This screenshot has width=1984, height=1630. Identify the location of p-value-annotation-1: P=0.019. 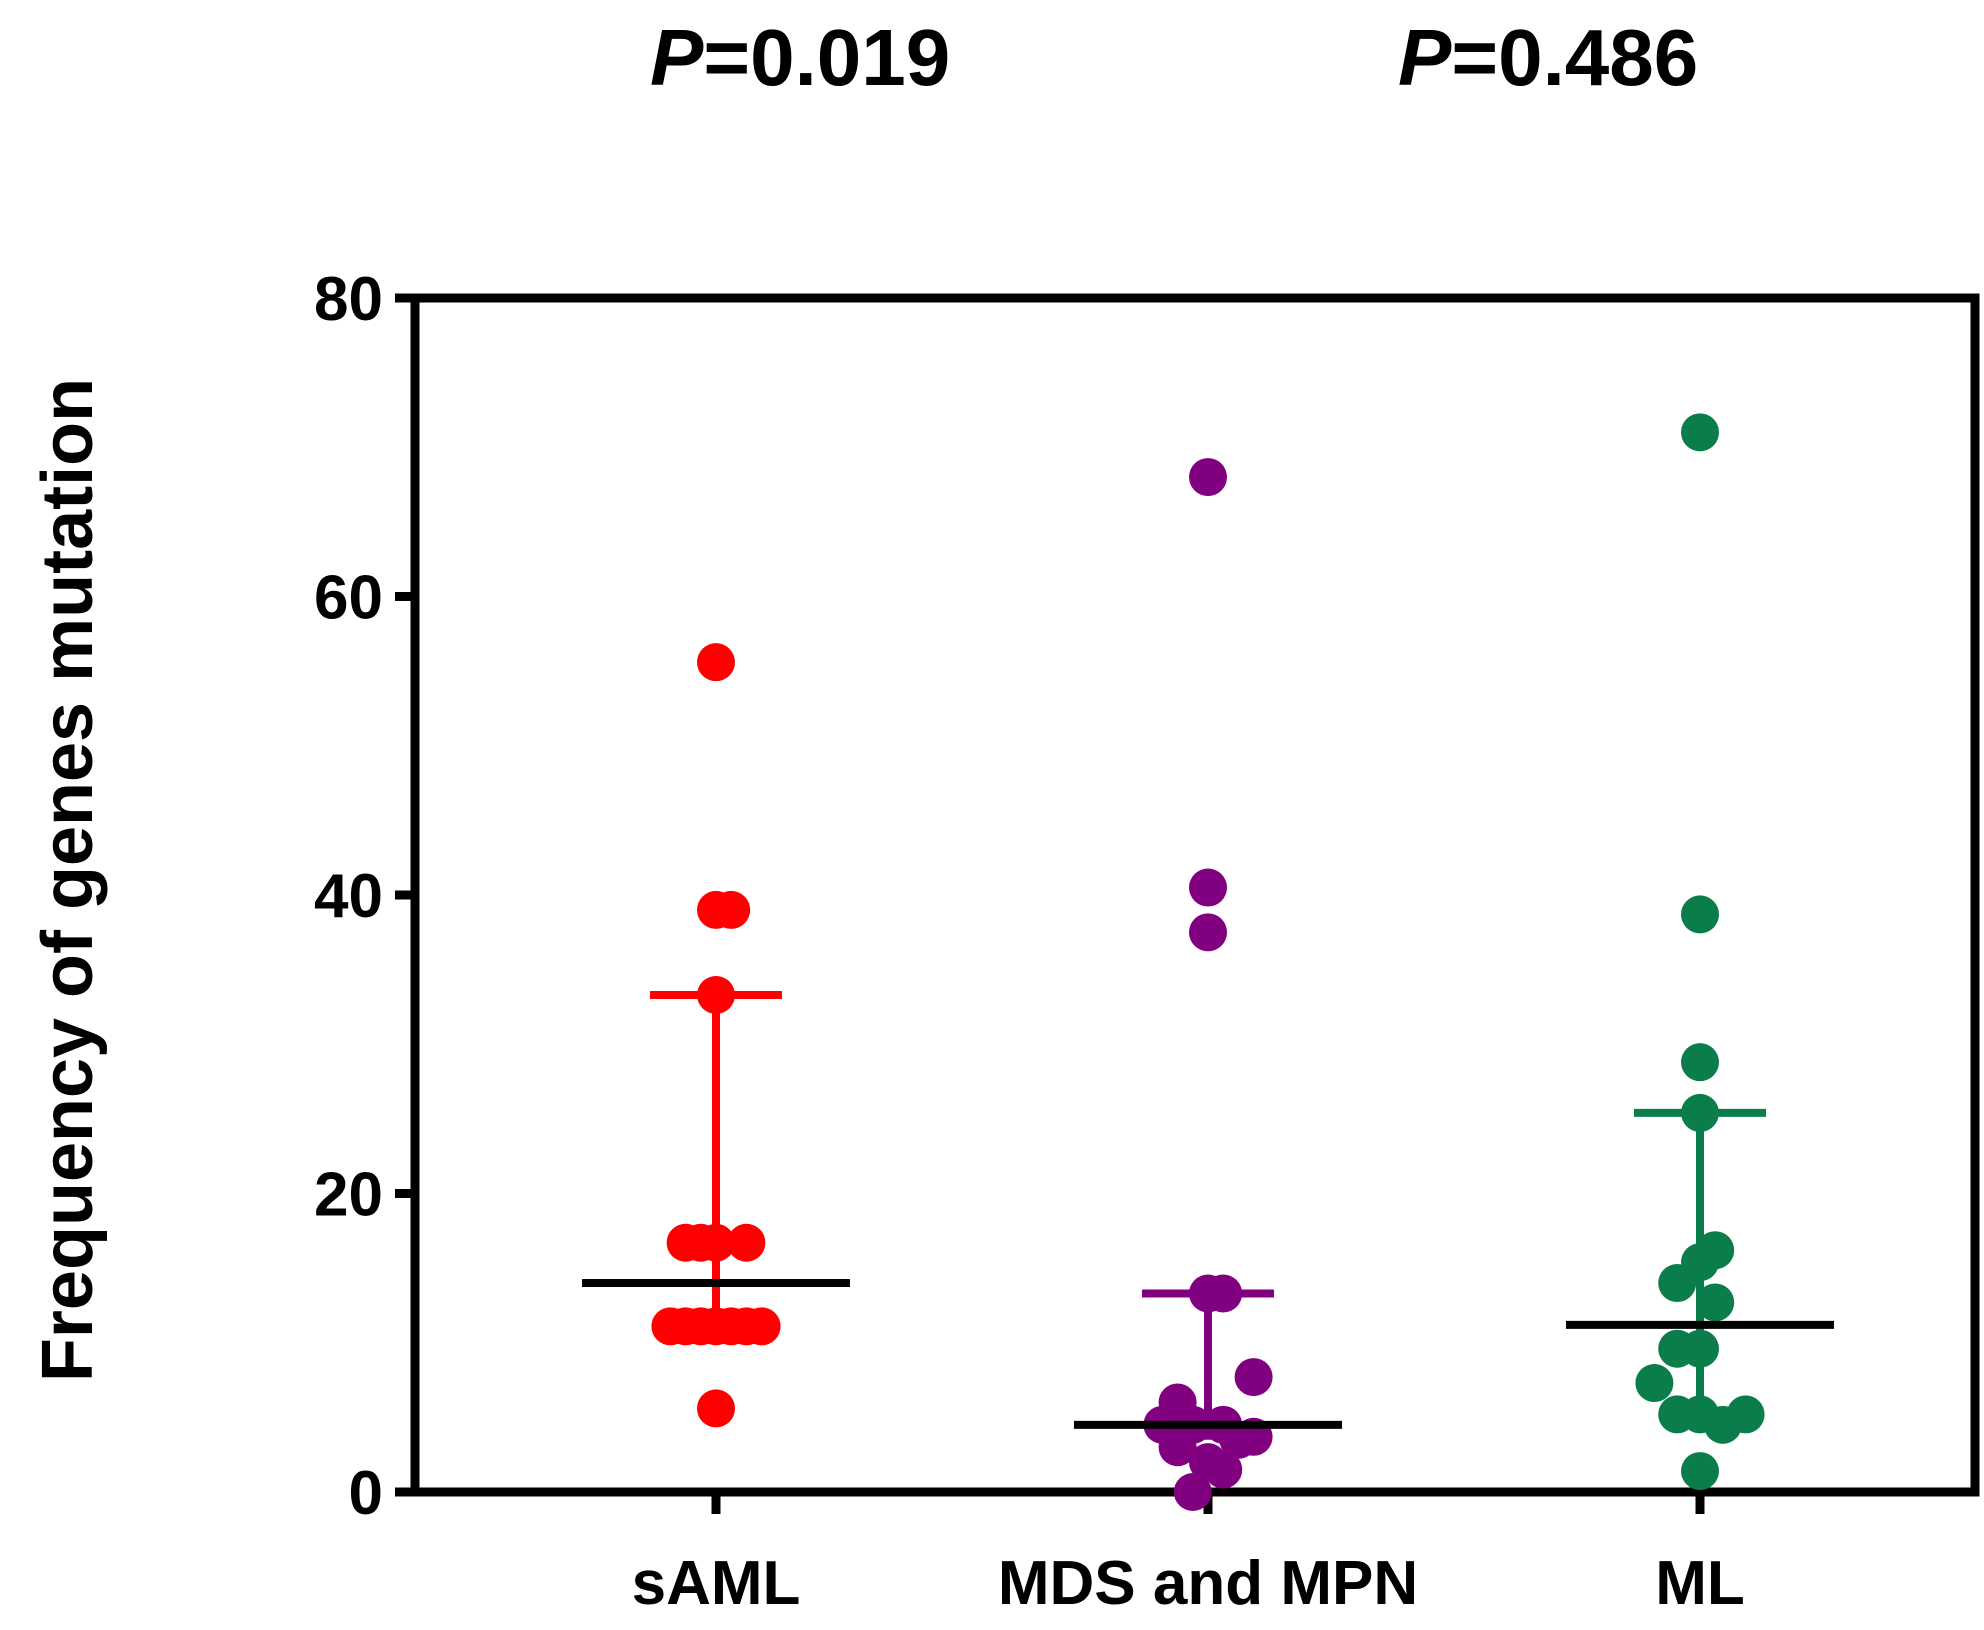
(800, 57).